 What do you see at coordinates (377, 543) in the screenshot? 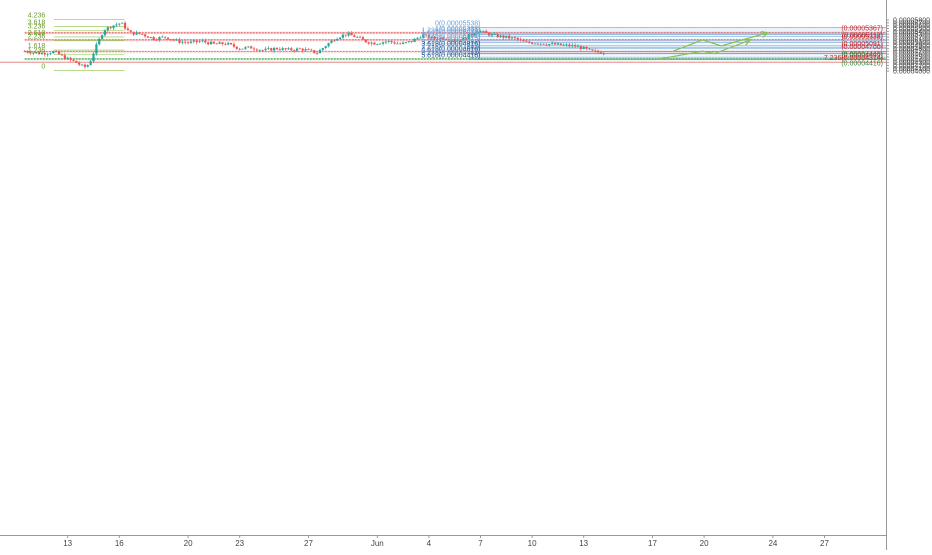
I see `date-tick-label: Jun` at bounding box center [377, 543].